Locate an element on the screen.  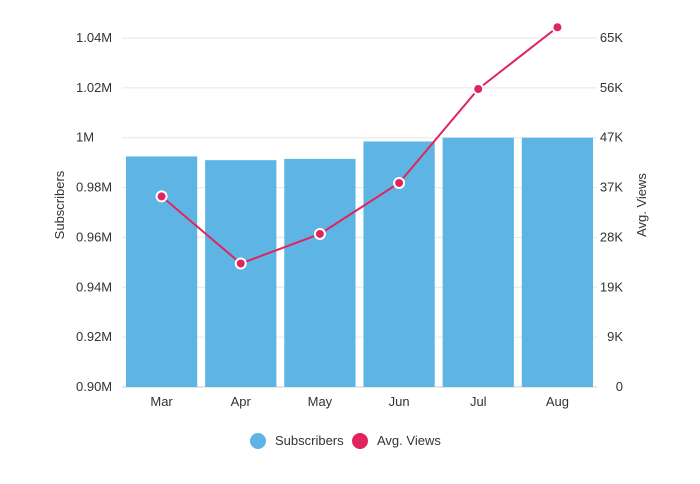
x-tick-label: Jun is located at coordinates (399, 401).